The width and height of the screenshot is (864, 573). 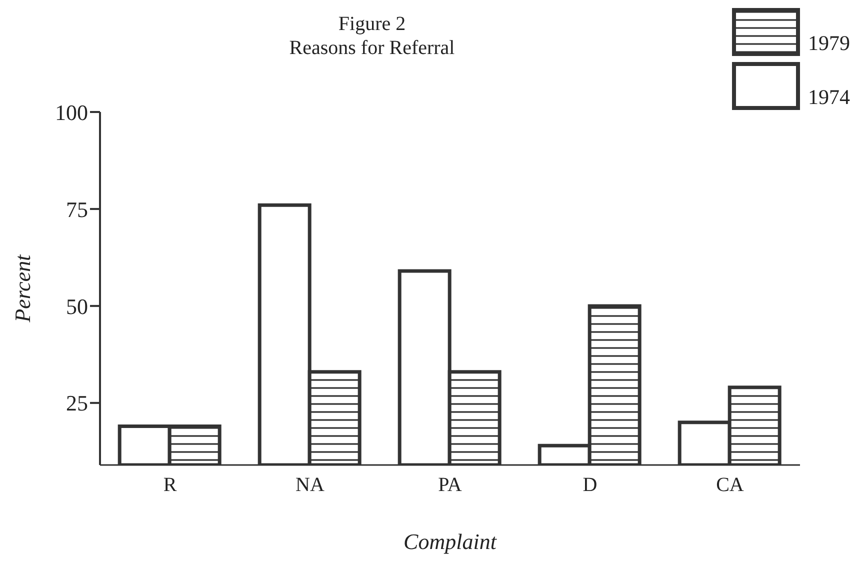 I want to click on x-tick-label: NA, so click(x=310, y=485).